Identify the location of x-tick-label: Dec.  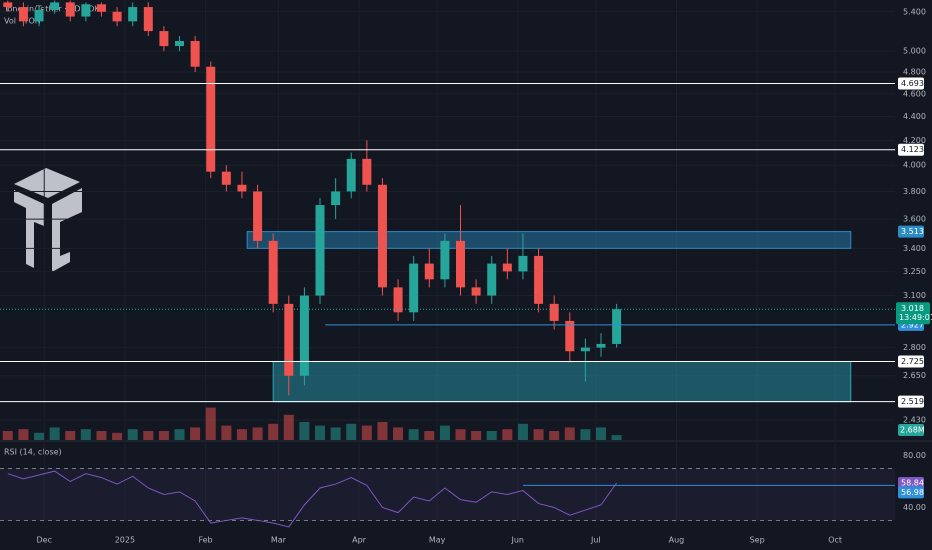
(43, 540).